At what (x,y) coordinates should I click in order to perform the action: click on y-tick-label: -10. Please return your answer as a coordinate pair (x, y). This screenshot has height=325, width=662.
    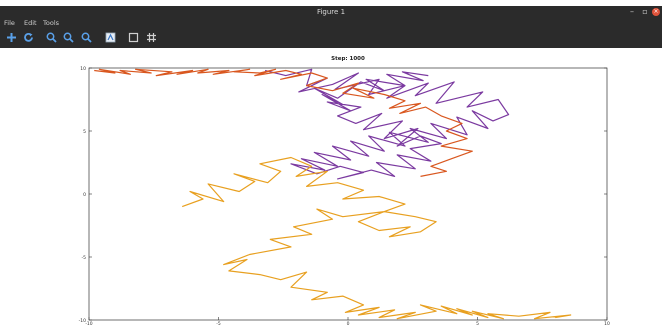
    Looking at the image, I should click on (82, 321).